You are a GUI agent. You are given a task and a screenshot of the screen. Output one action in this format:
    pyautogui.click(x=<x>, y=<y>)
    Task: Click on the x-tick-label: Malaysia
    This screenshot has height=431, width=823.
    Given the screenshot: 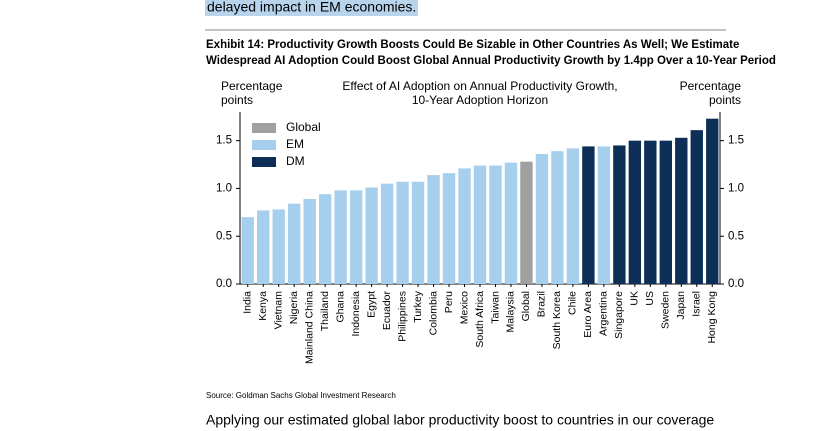 What is the action you would take?
    pyautogui.click(x=511, y=312)
    